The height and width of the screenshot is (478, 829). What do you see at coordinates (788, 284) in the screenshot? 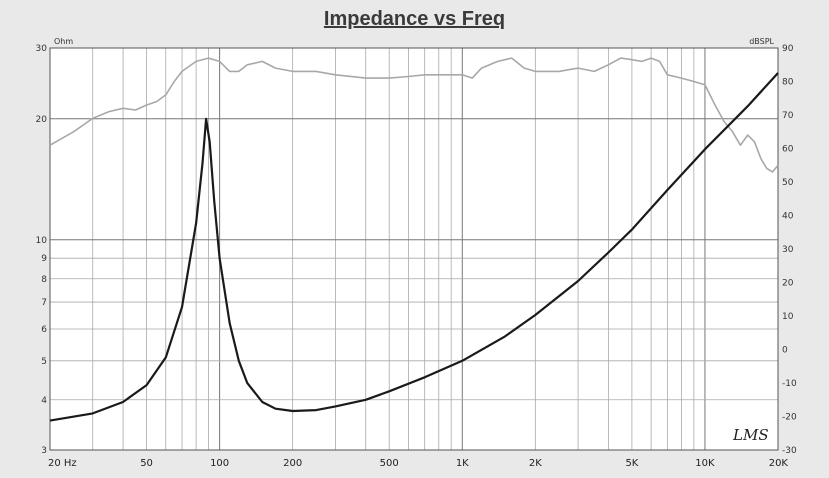
I see `y-right-tick-label: 20` at bounding box center [788, 284].